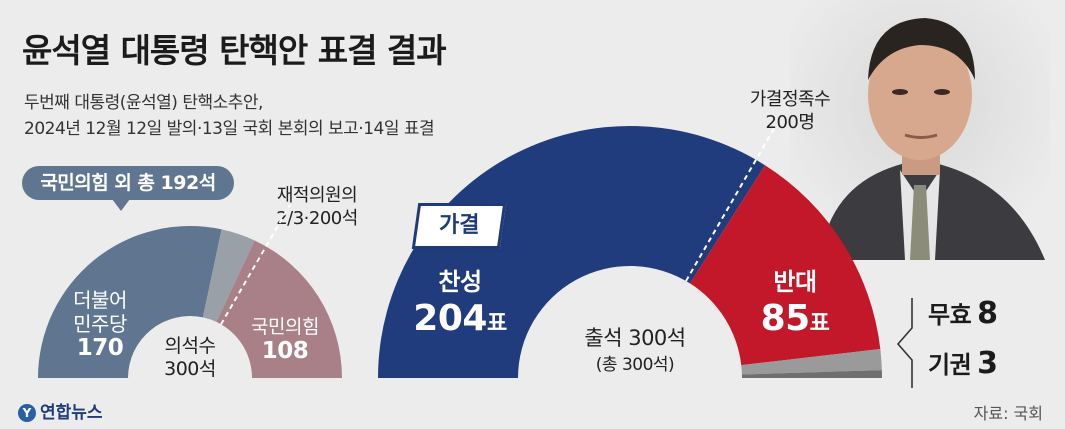  What do you see at coordinates (950, 315) in the screenshot?
I see `invalid-label: 무효` at bounding box center [950, 315].